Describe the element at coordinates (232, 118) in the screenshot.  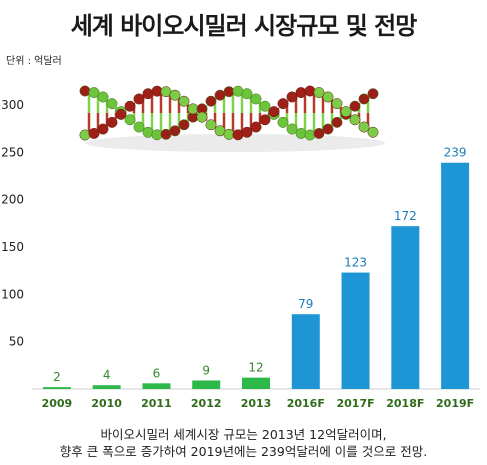
I see `dna-helix-icon` at that location.